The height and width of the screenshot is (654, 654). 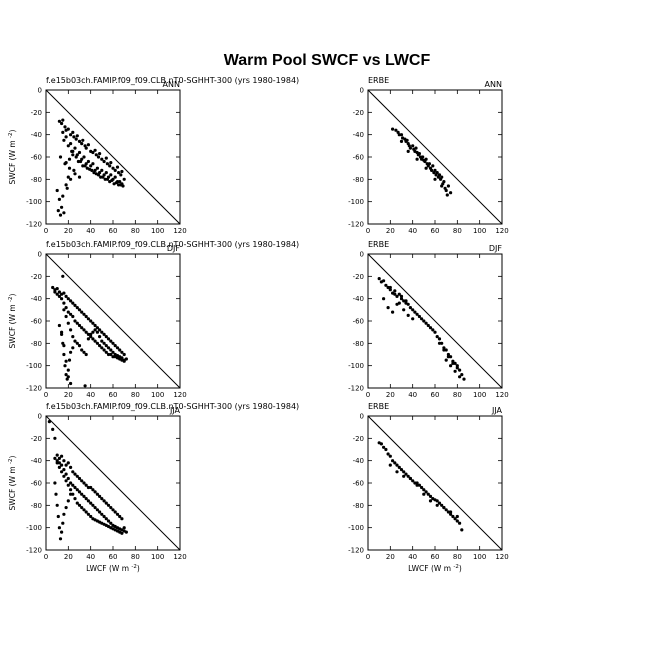 I want to click on y-axis-label: SWCF (W m -2), so click(x=12, y=156).